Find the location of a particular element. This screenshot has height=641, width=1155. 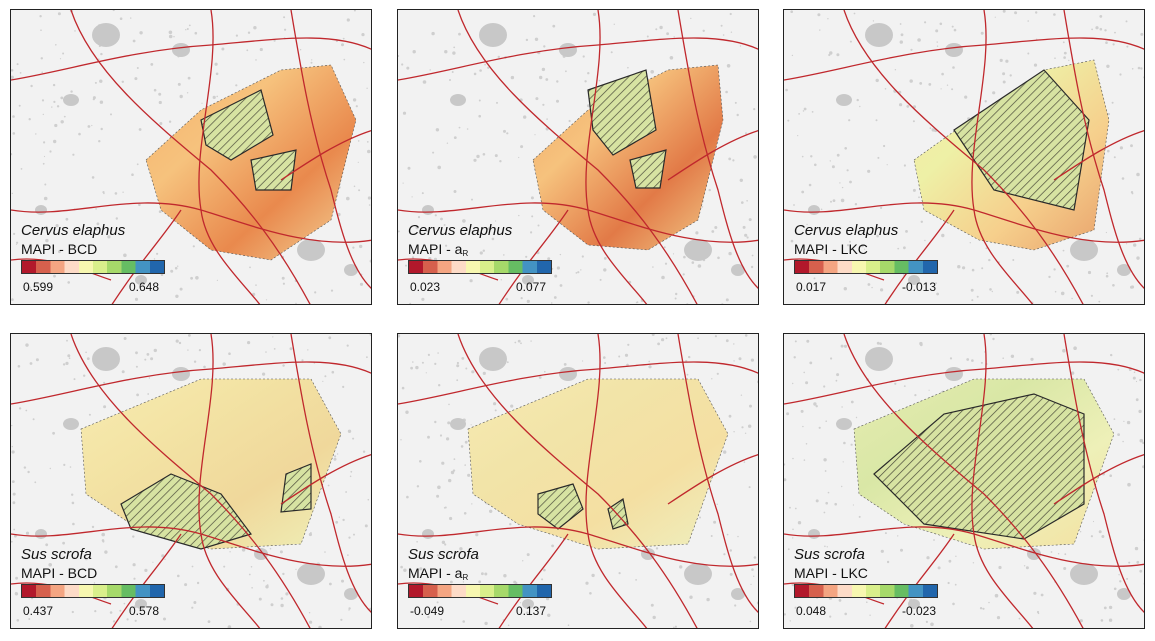

legend-max: -0.013 is located at coordinates (919, 287).